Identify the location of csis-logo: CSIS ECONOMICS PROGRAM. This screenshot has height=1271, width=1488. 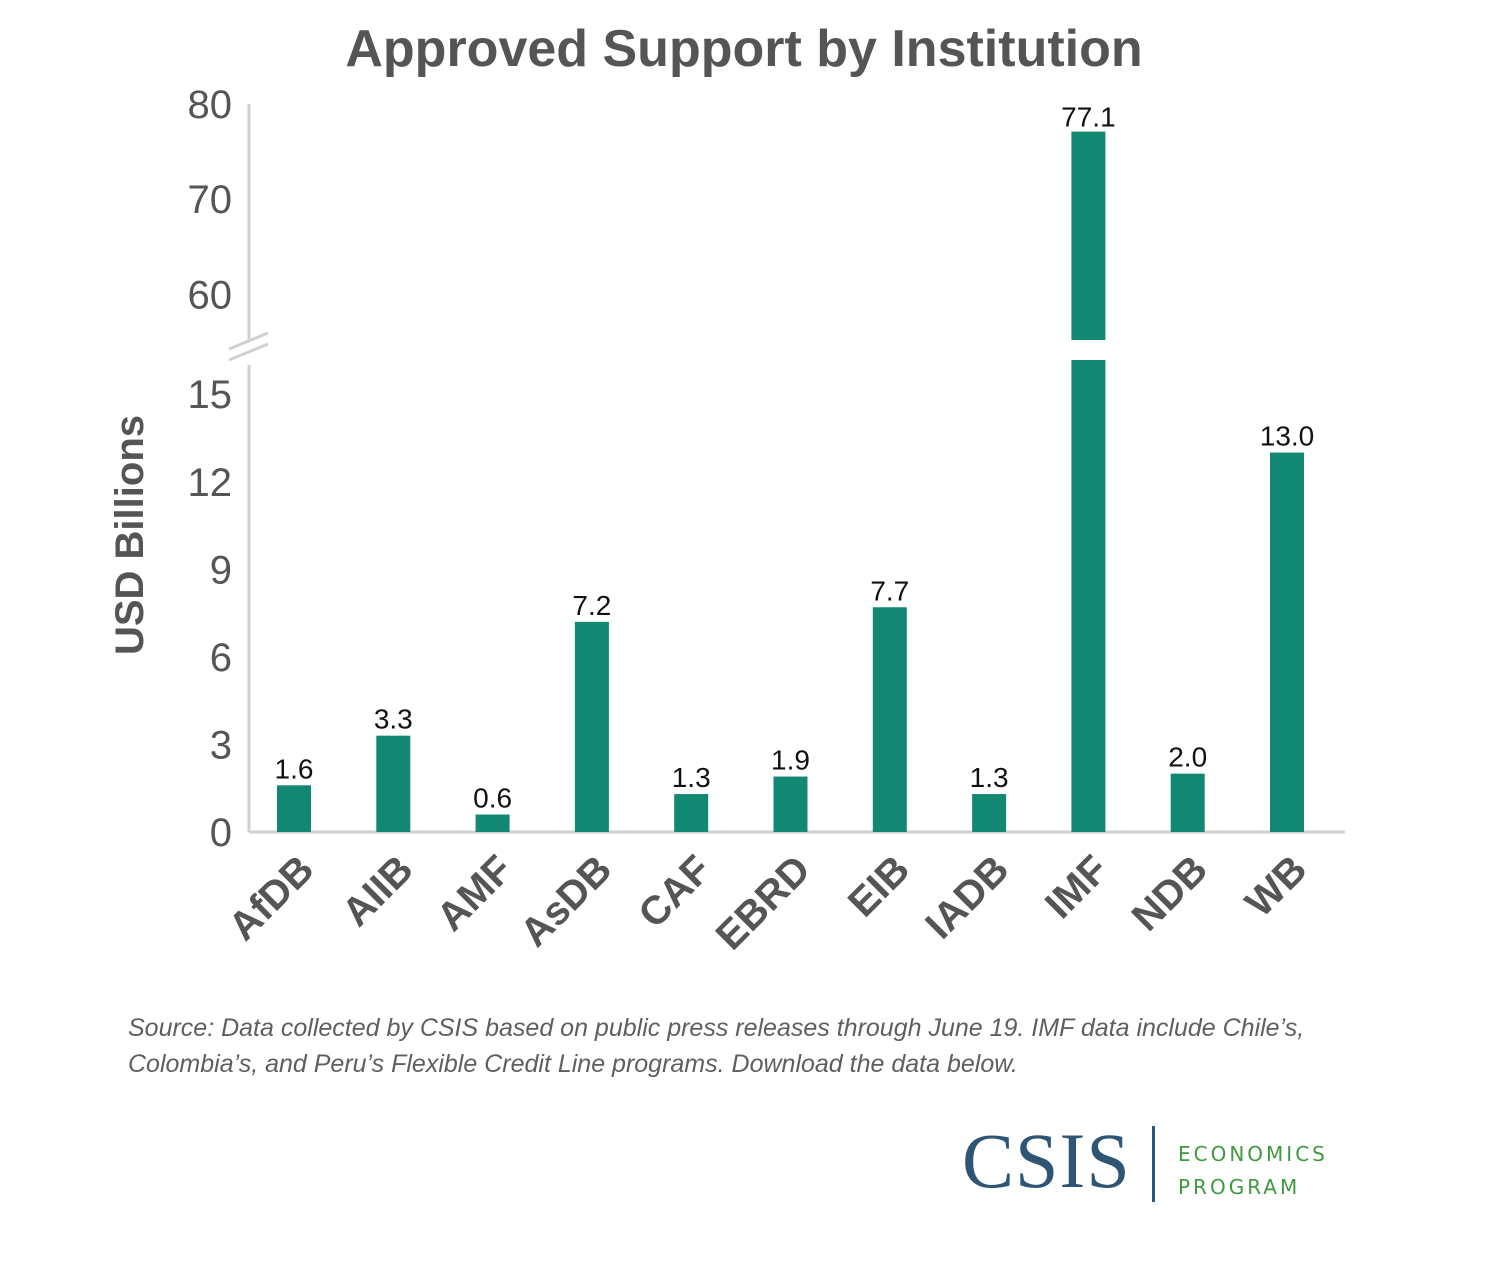
(1162, 1165).